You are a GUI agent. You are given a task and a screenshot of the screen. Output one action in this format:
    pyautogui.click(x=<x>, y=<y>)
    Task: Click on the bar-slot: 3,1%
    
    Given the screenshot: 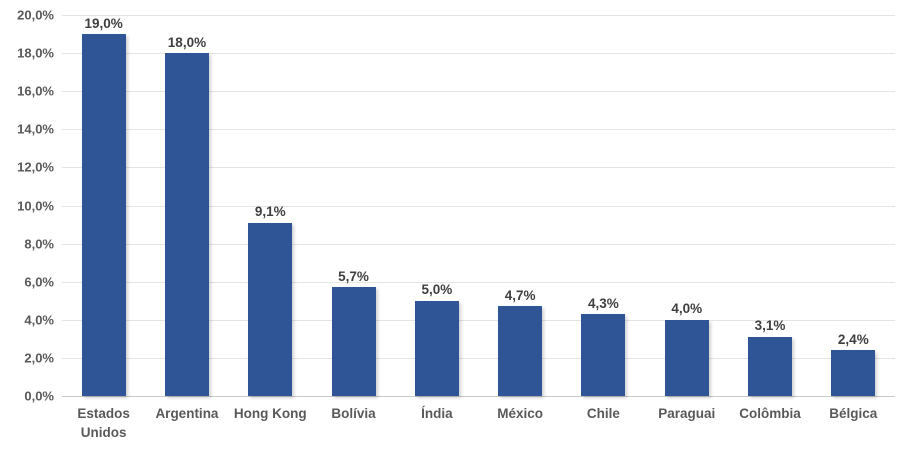 What is the action you would take?
    pyautogui.click(x=769, y=205)
    